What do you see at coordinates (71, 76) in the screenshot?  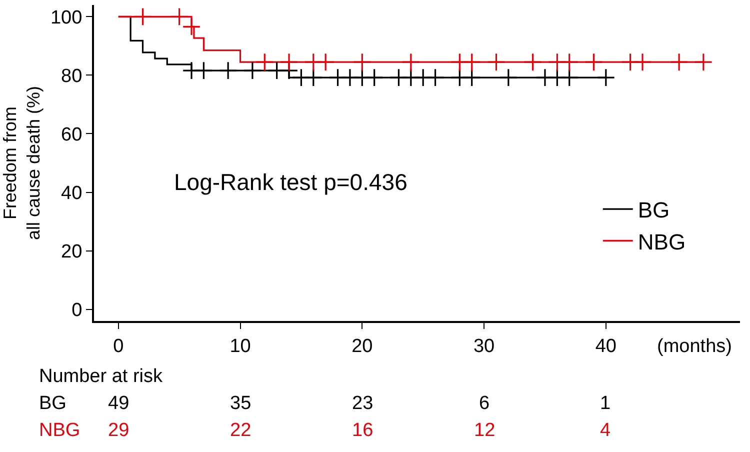 I see `y-tick-label: 80` at bounding box center [71, 76].